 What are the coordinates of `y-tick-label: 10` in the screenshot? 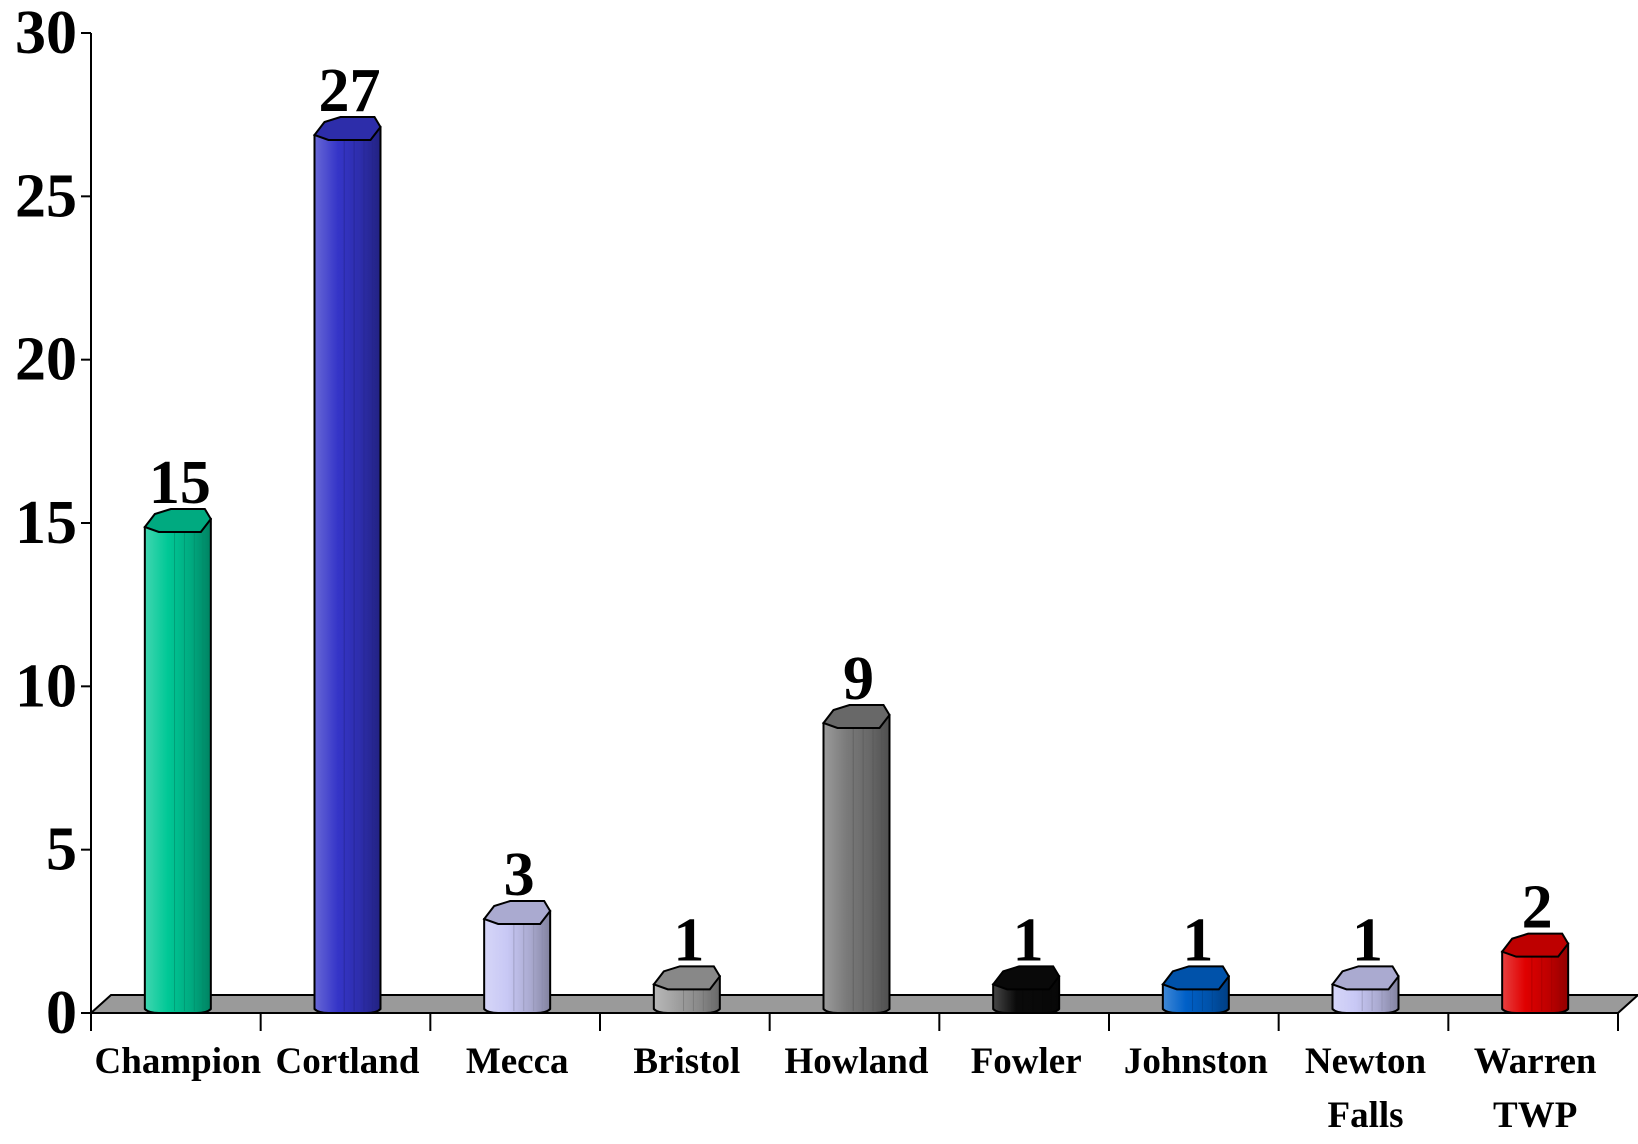 It's located at (46, 686).